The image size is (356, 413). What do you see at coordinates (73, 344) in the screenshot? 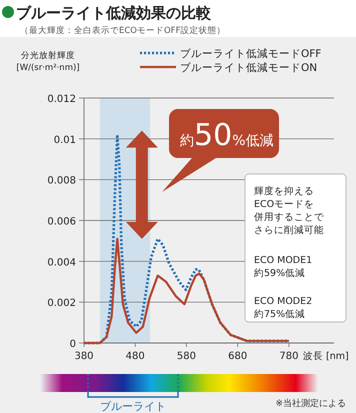
I see `y-tick-label: 0` at bounding box center [73, 344].